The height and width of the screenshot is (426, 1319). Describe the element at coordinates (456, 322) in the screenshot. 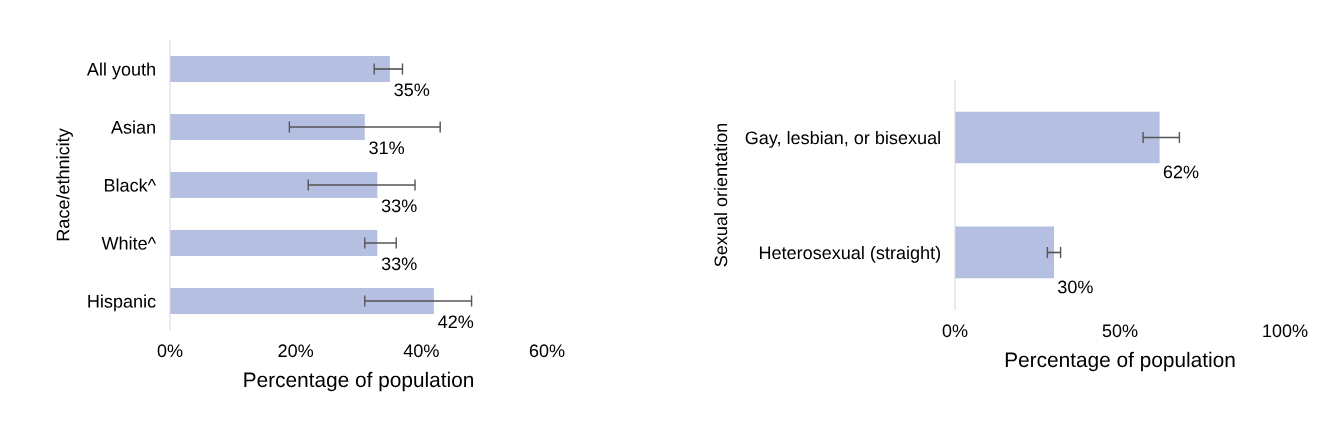

I see `data-label: 42%` at that location.